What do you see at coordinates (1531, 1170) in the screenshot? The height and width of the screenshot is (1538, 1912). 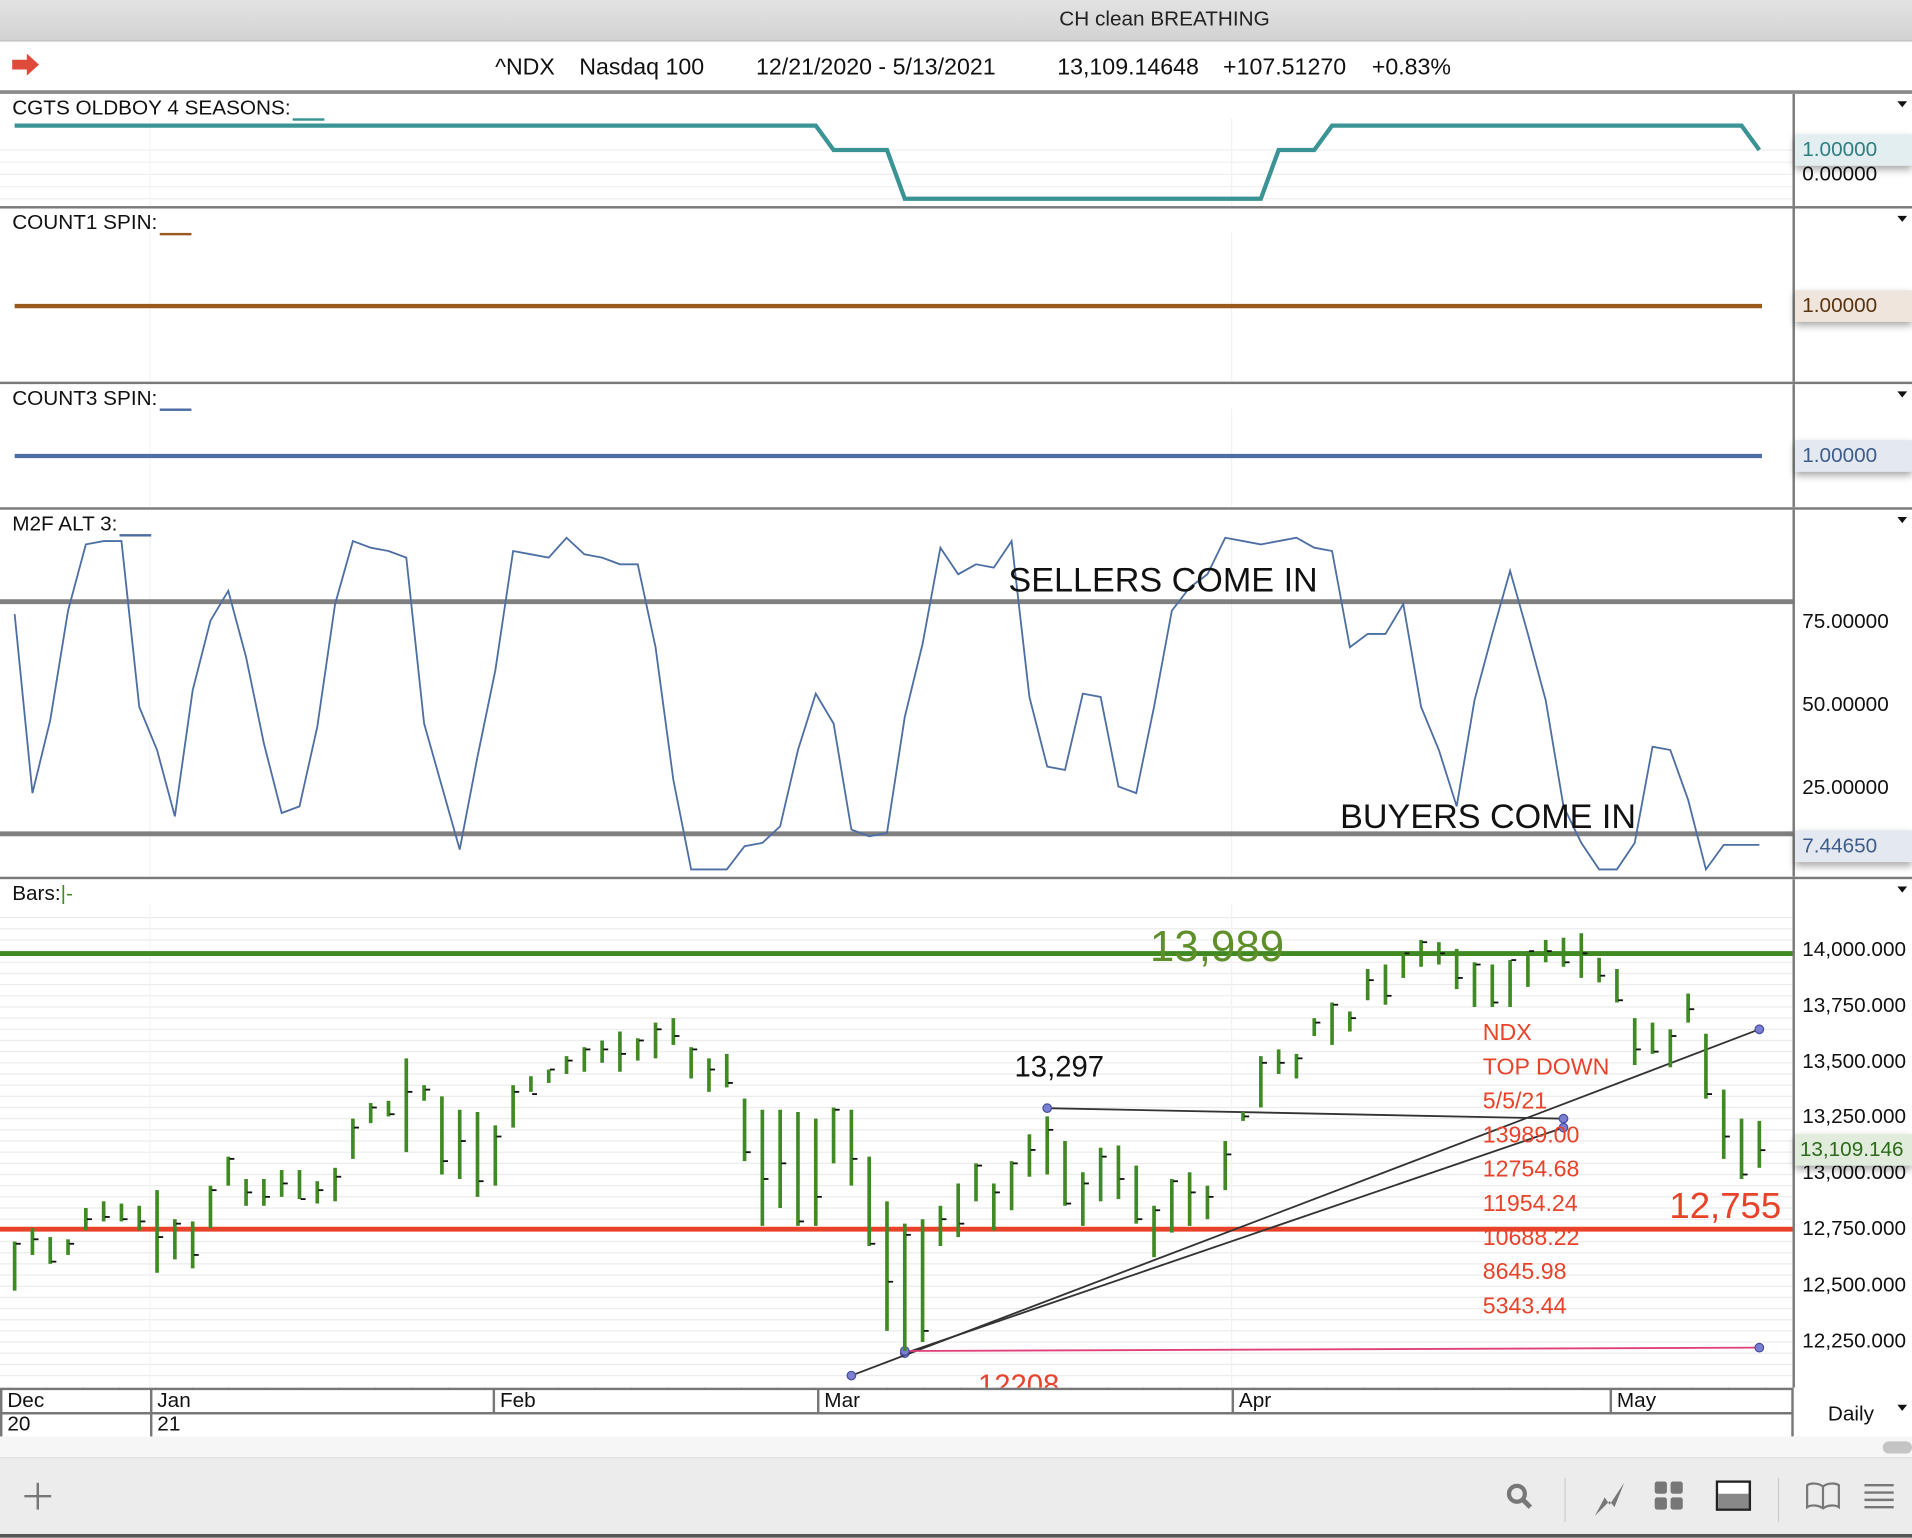 I see `ndx-level-line: 12754.68` at bounding box center [1531, 1170].